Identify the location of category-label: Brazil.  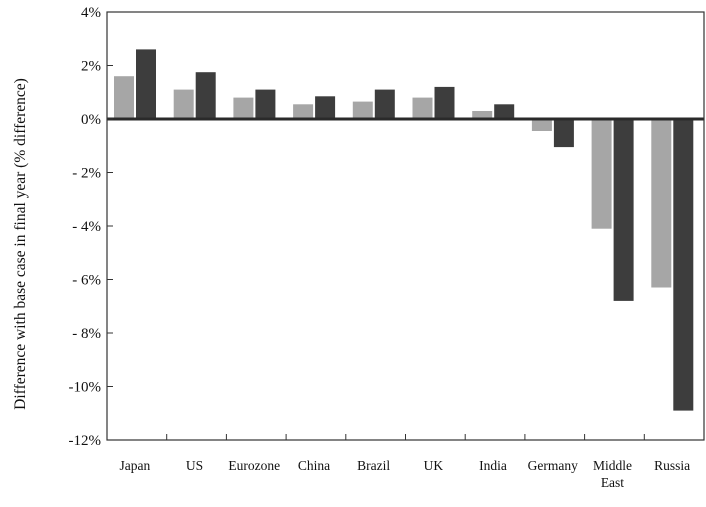
(373, 465).